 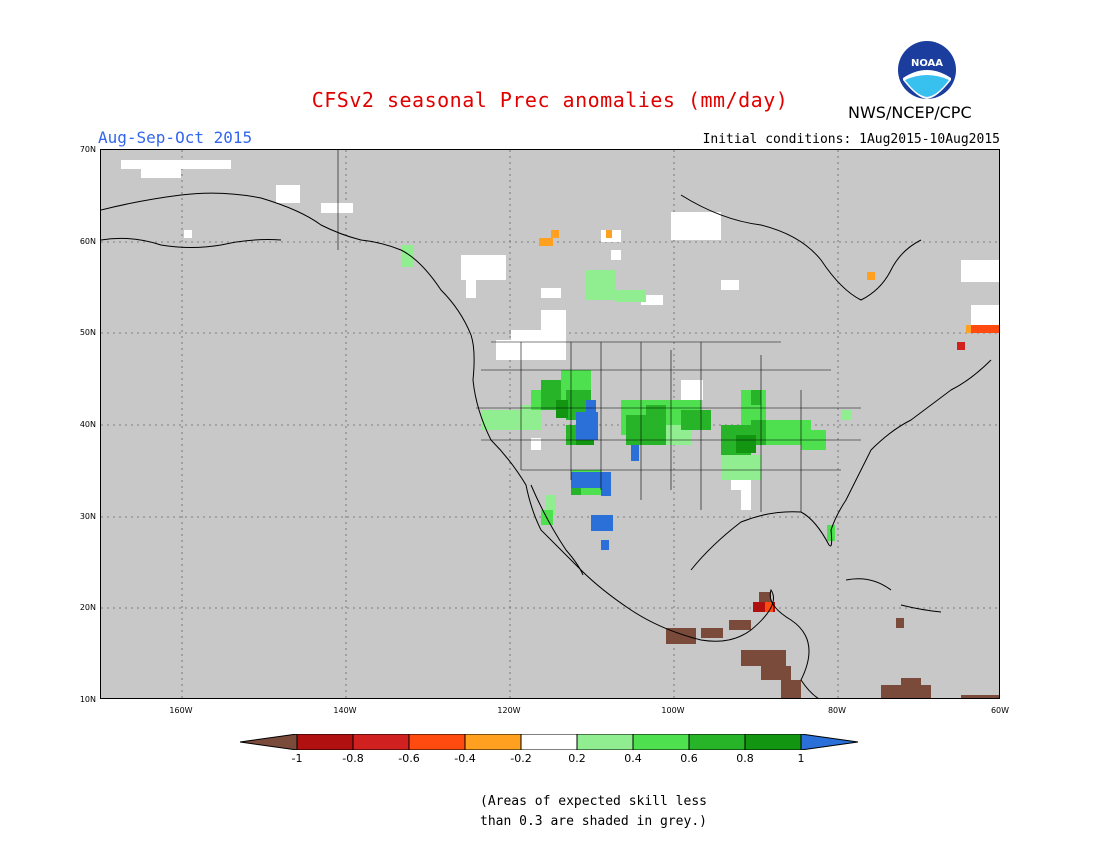 I want to click on lat-label-40n: 40N, so click(x=87, y=424).